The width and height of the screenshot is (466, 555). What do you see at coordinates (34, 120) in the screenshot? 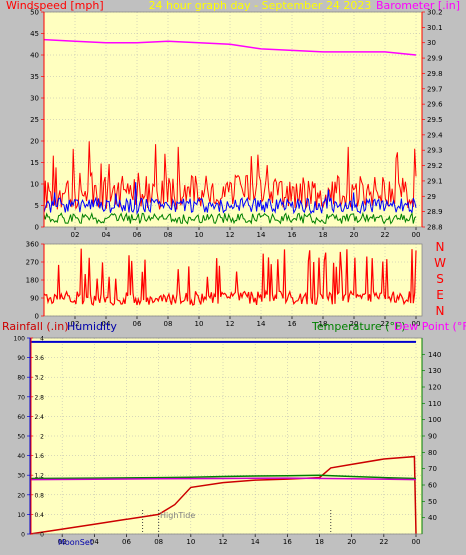
I see `wind-ytick-label-25: 25` at bounding box center [34, 120].